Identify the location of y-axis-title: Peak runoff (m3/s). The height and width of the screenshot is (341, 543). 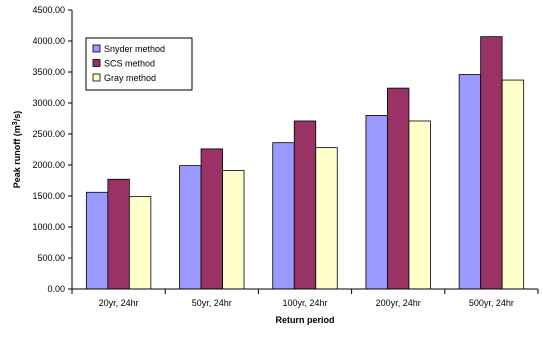
(17, 149).